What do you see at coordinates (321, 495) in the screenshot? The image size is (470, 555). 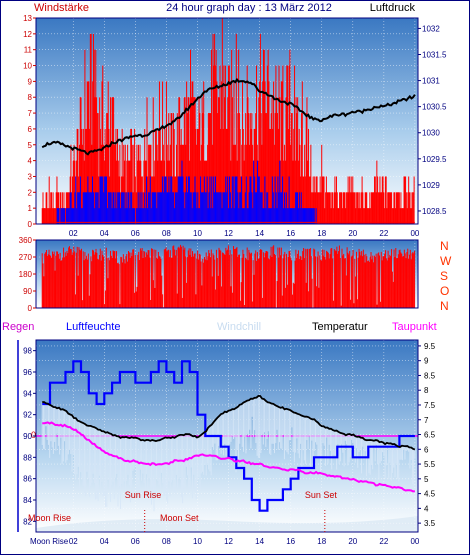 I see `sun-marker-label: Sun Set` at bounding box center [321, 495].